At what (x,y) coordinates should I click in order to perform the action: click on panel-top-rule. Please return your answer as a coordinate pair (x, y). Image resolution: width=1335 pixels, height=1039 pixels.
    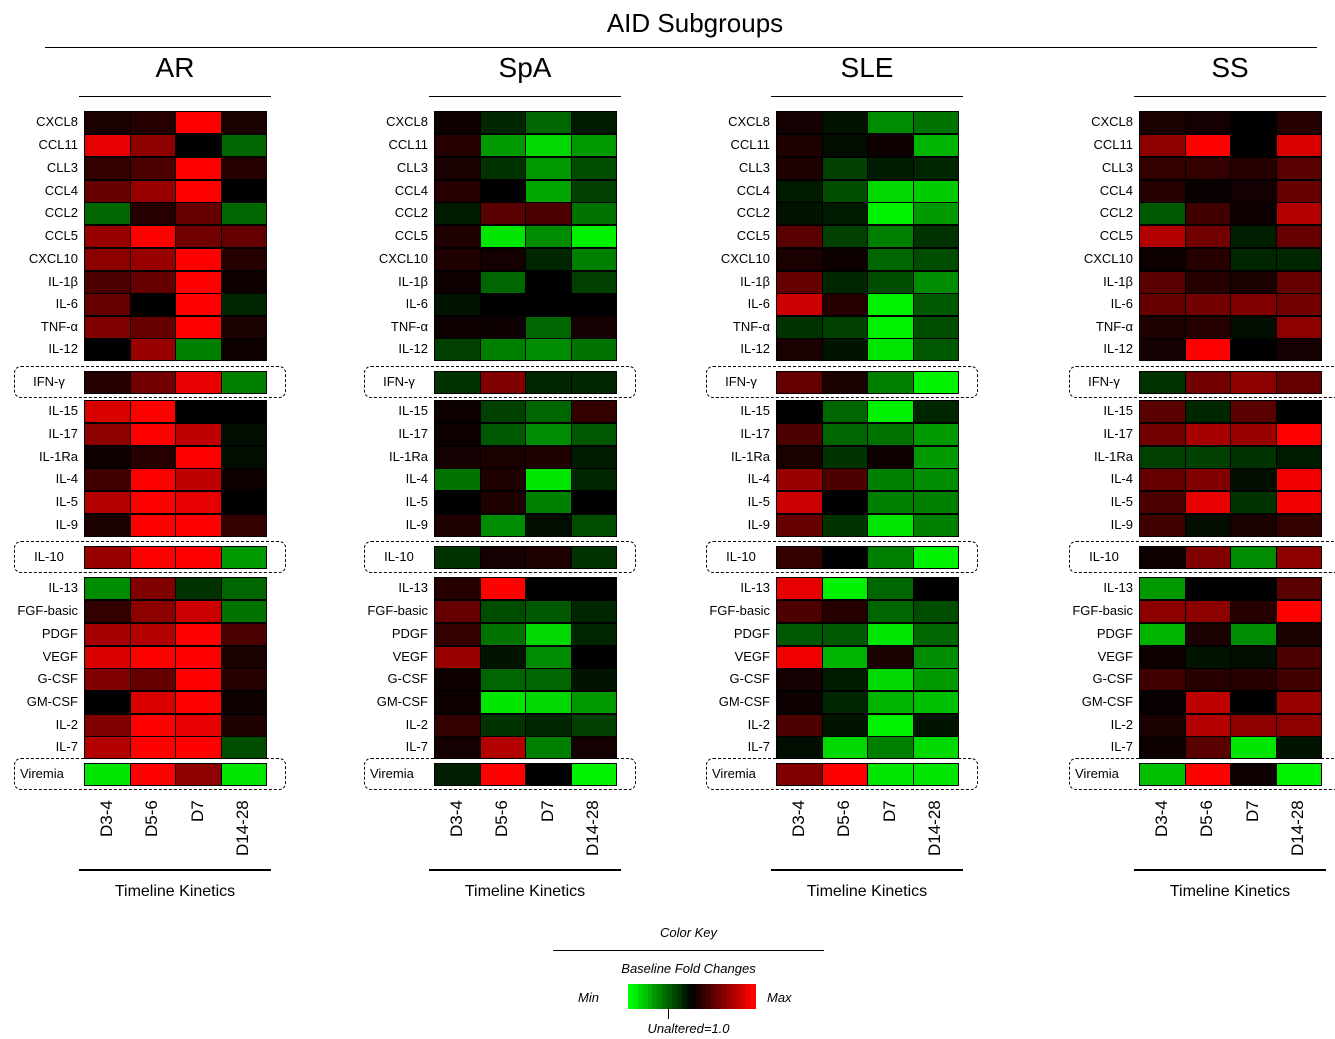
    Looking at the image, I should click on (525, 96).